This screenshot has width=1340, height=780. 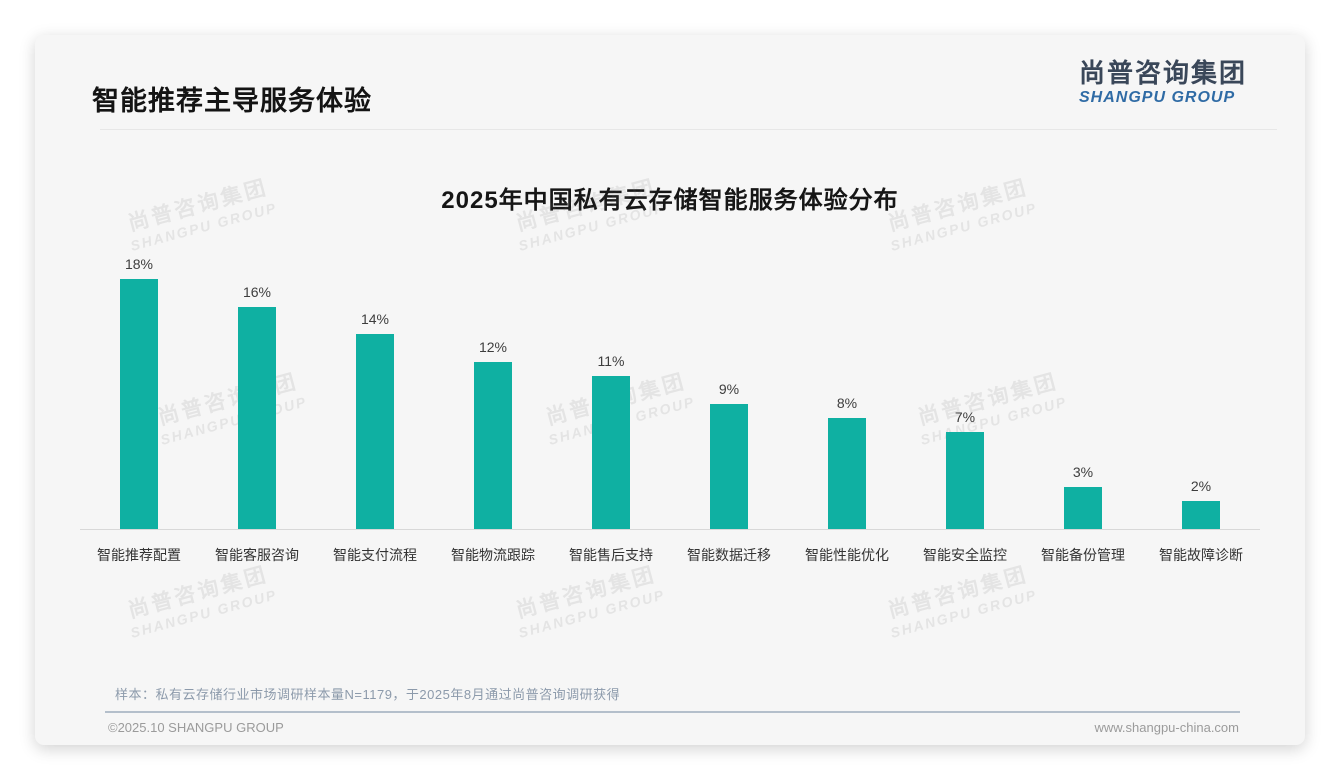 I want to click on company-logo: 尚普咨询集团 SHANGPU GROUP, so click(x=1163, y=82).